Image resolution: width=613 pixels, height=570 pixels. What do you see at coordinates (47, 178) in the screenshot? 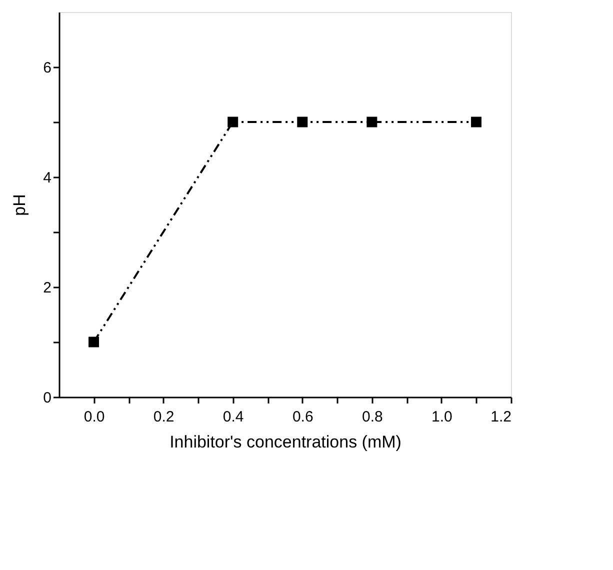
I see `y-tick-label: 4` at bounding box center [47, 178].